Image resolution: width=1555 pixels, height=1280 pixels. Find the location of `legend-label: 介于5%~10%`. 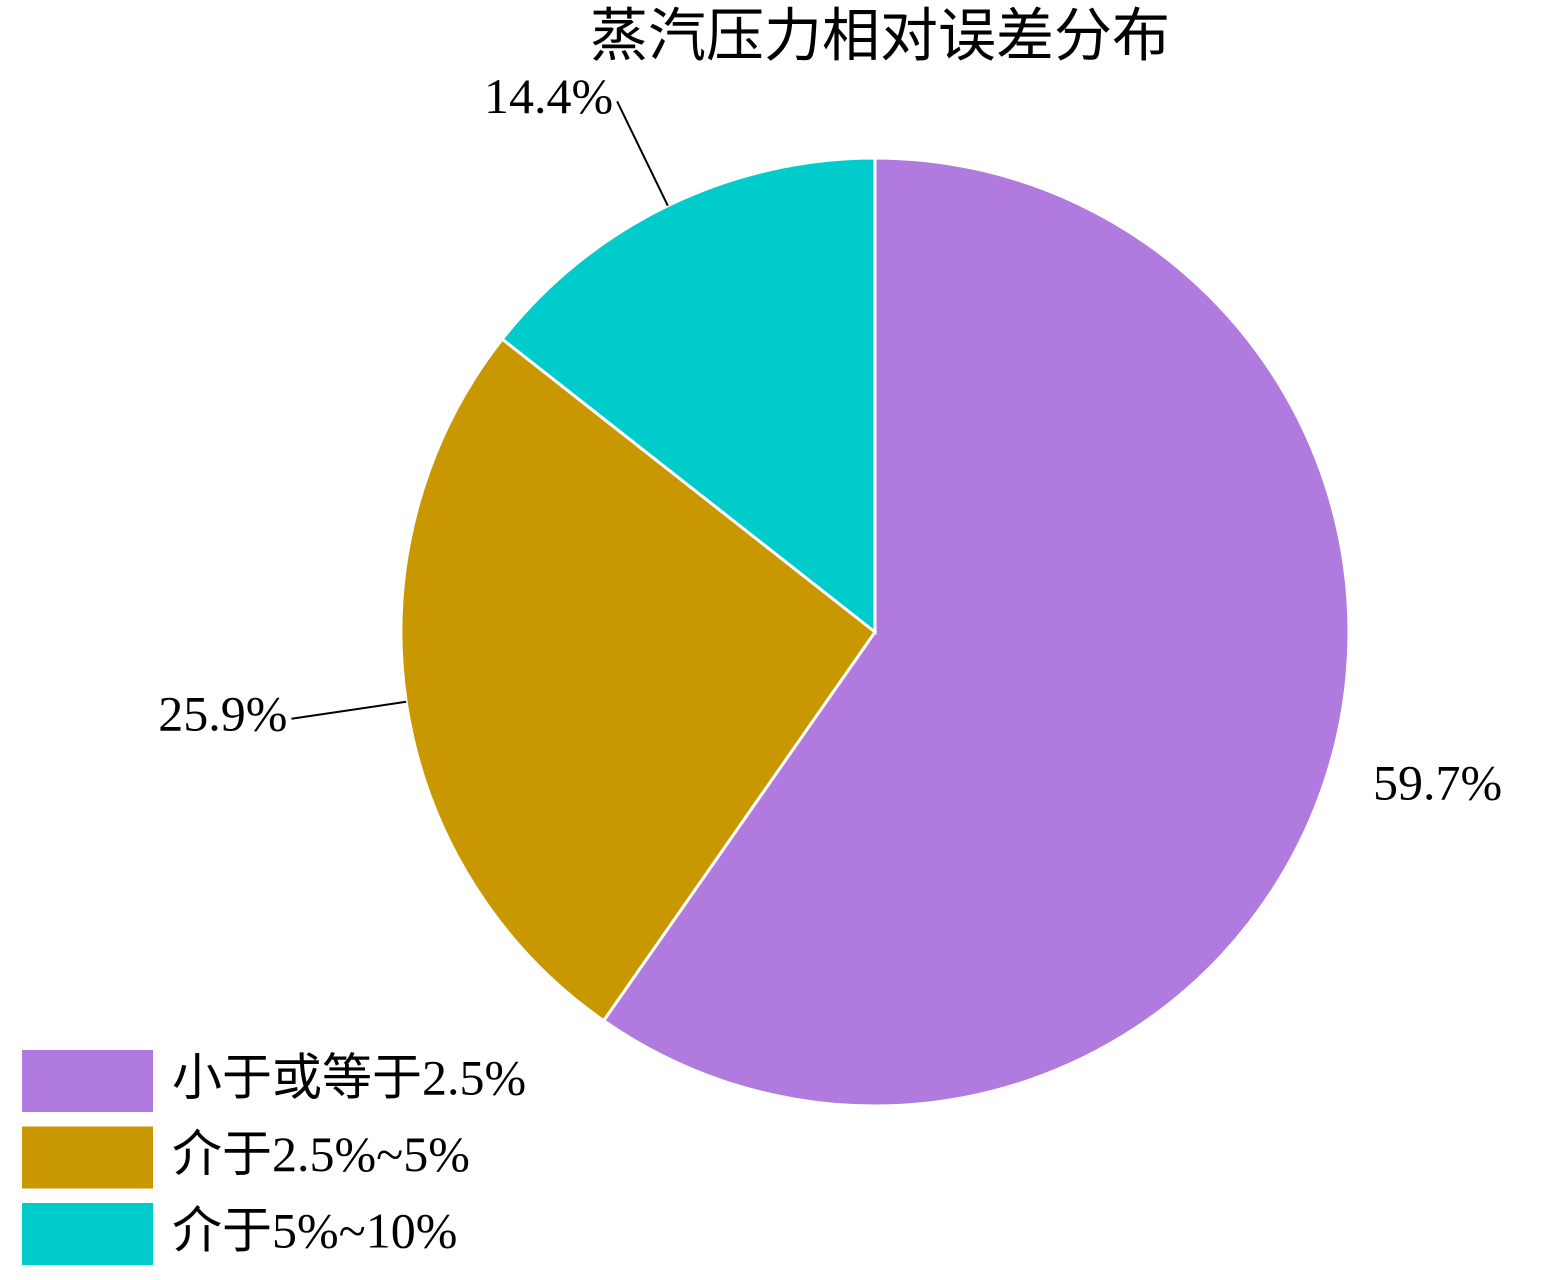

legend-label: 介于5%~10% is located at coordinates (314, 1230).